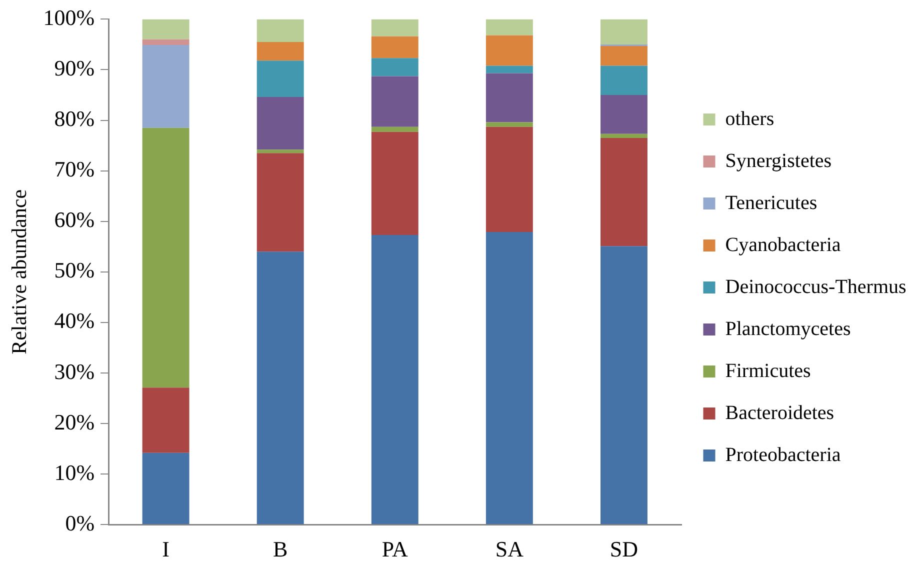  Describe the element at coordinates (788, 329) in the screenshot. I see `legend-label: Planctomycetes` at that location.